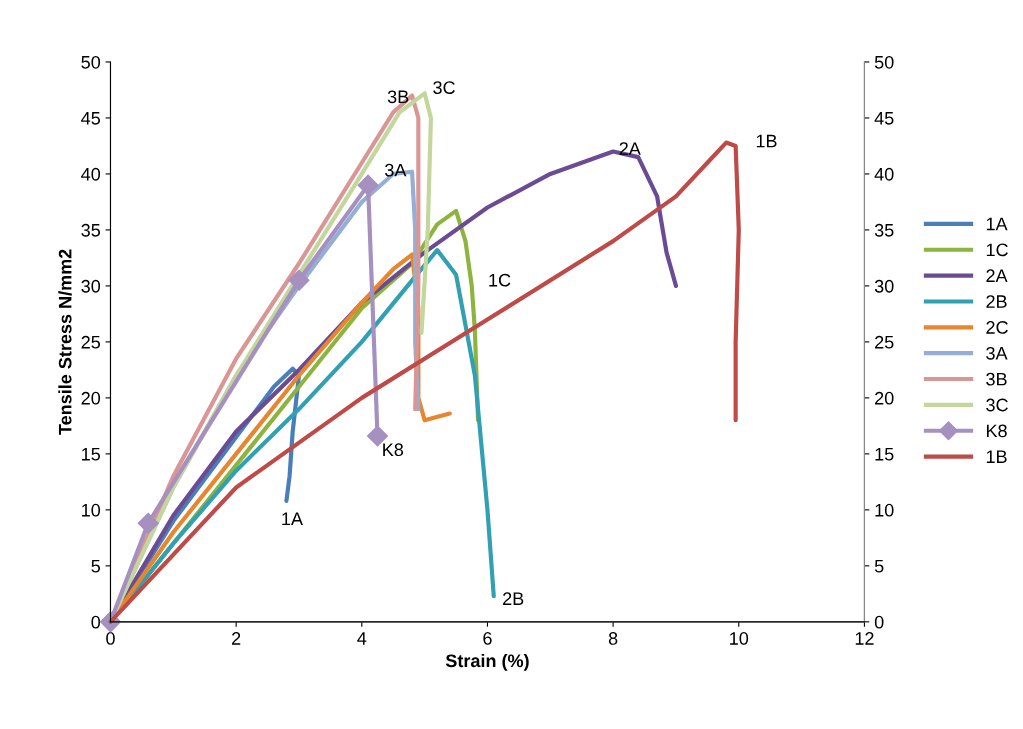 This screenshot has width=1023, height=729. Describe the element at coordinates (96, 566) in the screenshot. I see `y-tick-label: 5` at that location.